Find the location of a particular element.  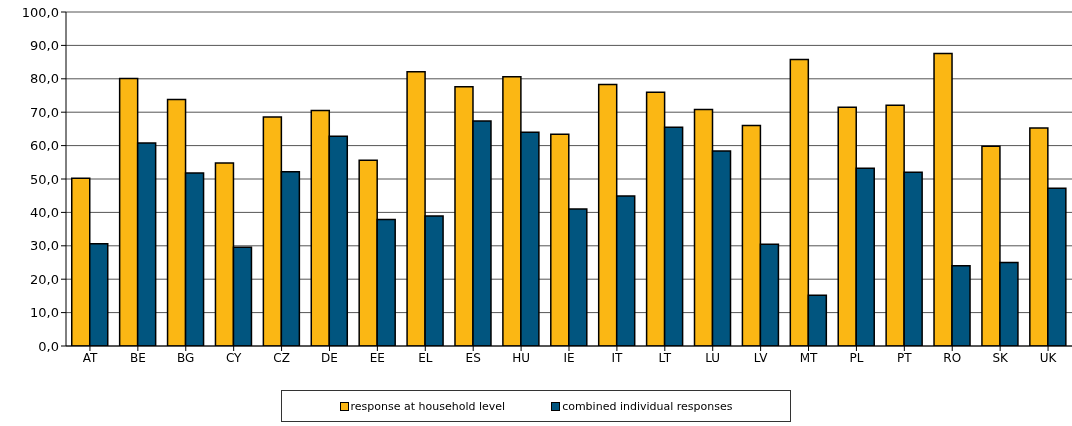

legend-label: response at household level is located at coordinates (427, 406).